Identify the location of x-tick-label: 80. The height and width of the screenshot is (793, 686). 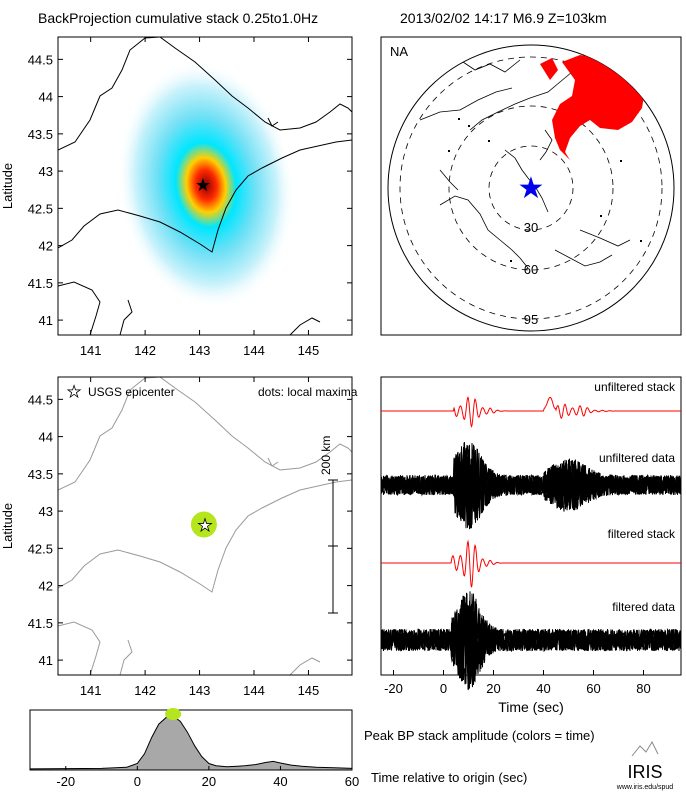
(643, 688).